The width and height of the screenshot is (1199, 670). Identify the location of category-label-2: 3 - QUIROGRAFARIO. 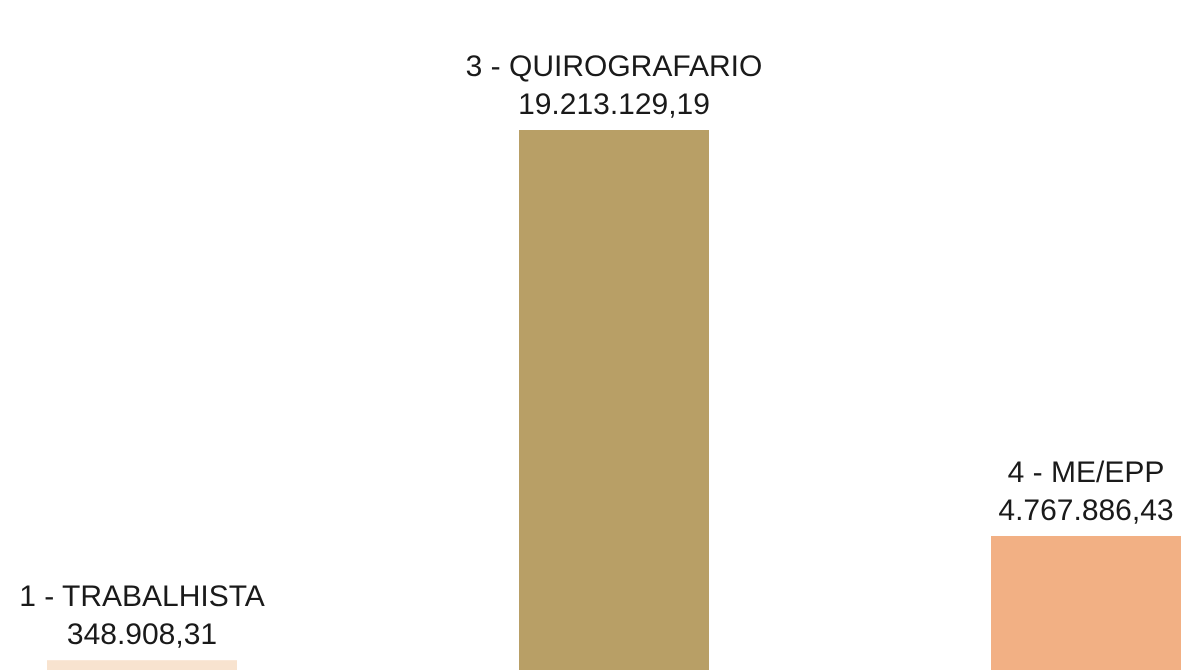
(614, 66).